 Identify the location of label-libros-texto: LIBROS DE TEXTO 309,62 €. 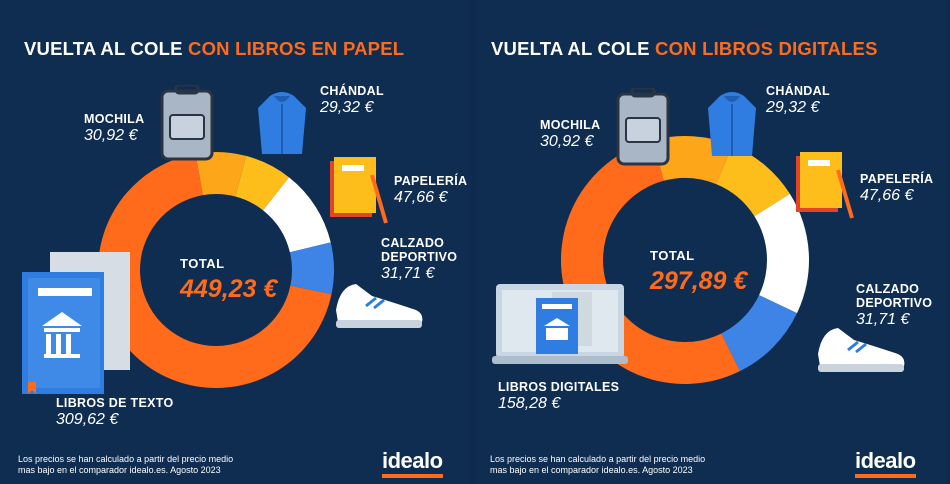
(114, 412).